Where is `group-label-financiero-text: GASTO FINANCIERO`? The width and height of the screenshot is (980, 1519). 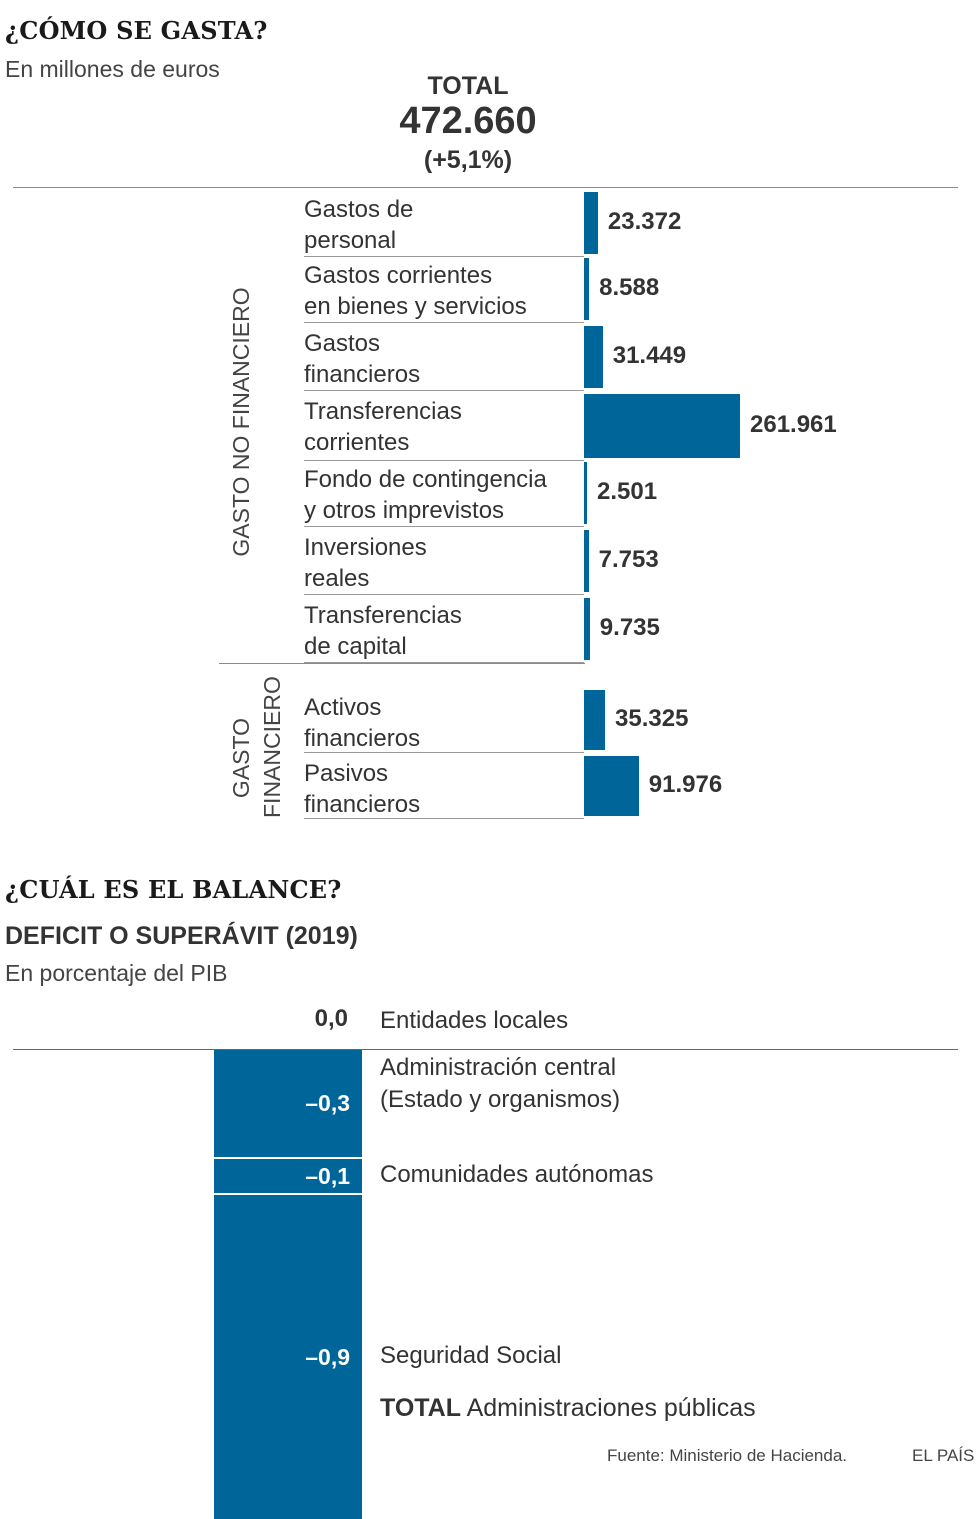 group-label-financiero-text: GASTO FINANCIERO is located at coordinates (256, 747).